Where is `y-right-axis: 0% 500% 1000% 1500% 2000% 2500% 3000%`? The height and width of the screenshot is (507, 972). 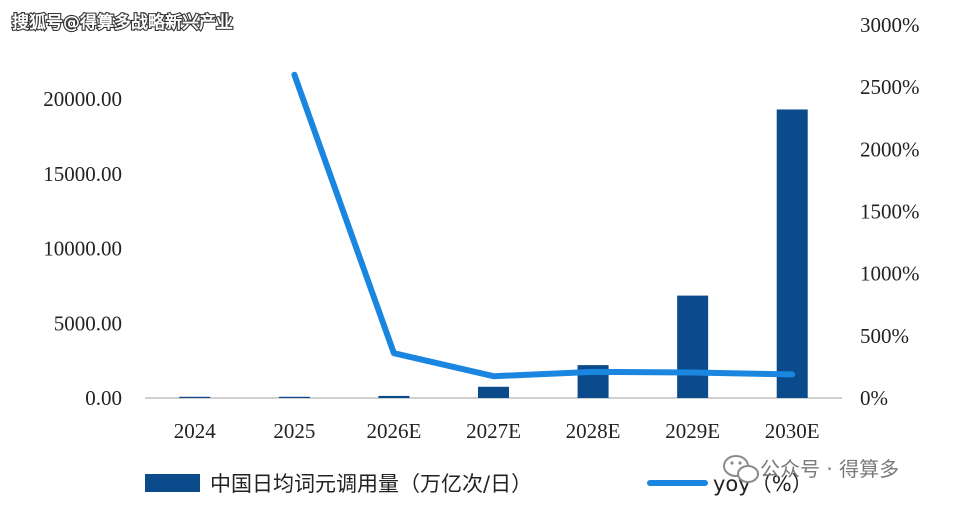
y-right-axis: 0% 500% 1000% 1500% 2000% 2500% 3000% is located at coordinates (890, 211).